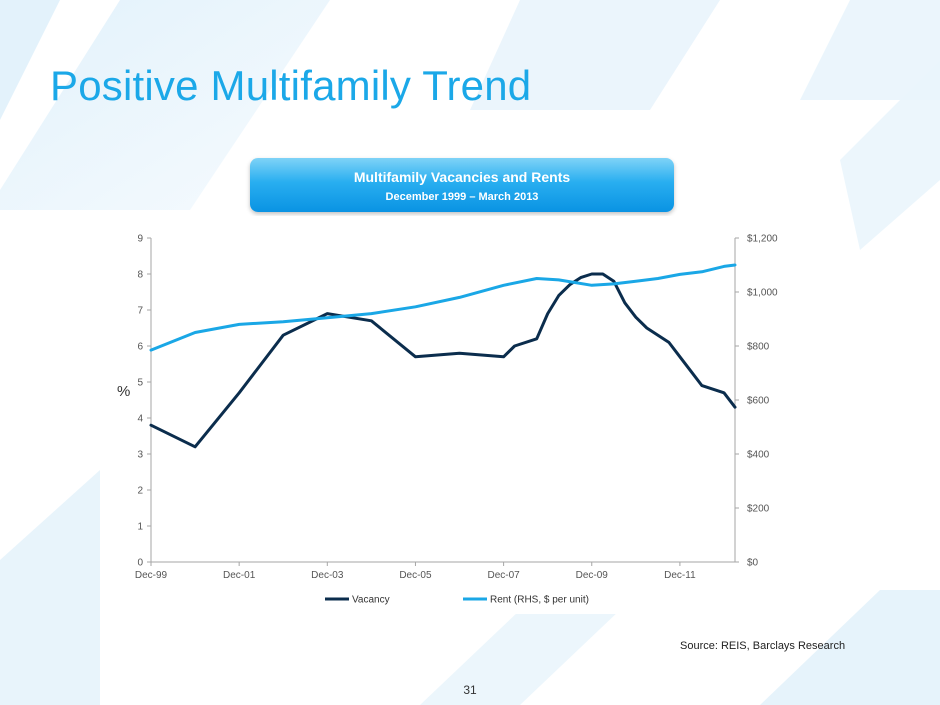 This screenshot has width=940, height=705. Describe the element at coordinates (415, 575) in the screenshot. I see `x-tick-label: Dec-05` at that location.